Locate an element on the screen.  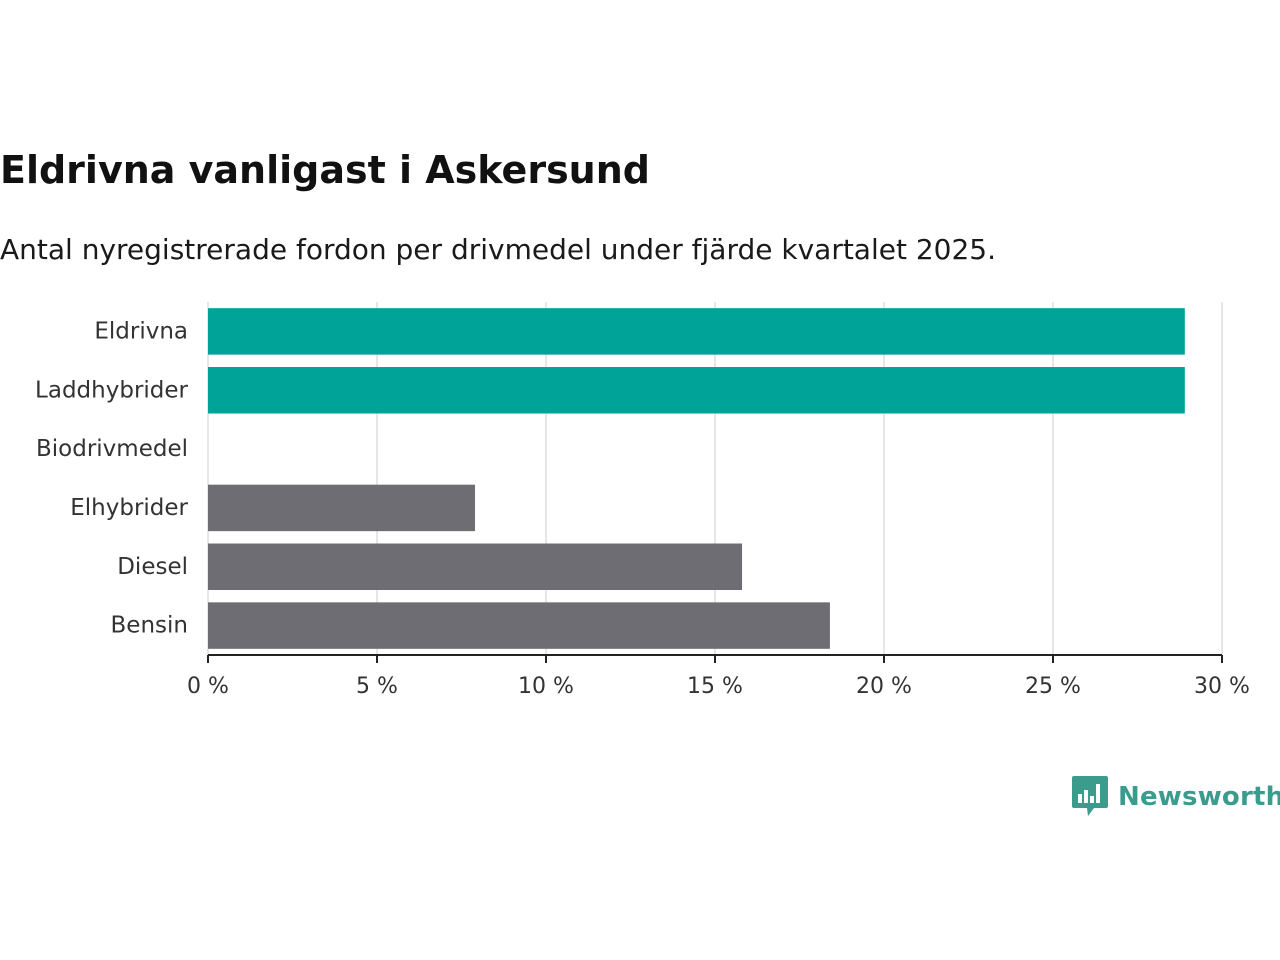
bar-bensin is located at coordinates (519, 625).